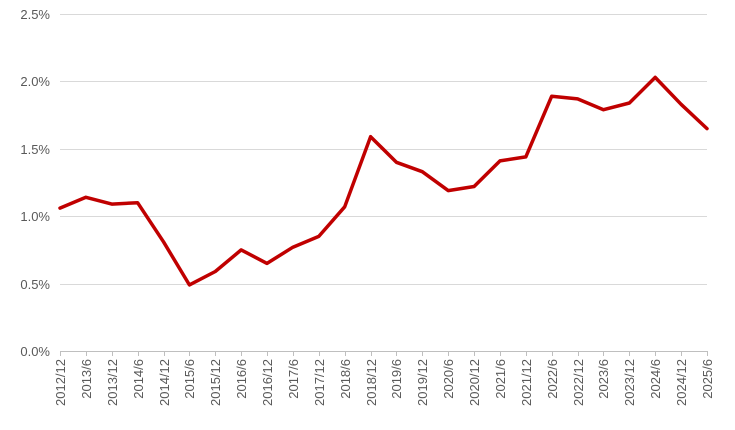 Image resolution: width=735 pixels, height=430 pixels. I want to click on x-tick-label: 2020/12, so click(474, 382).